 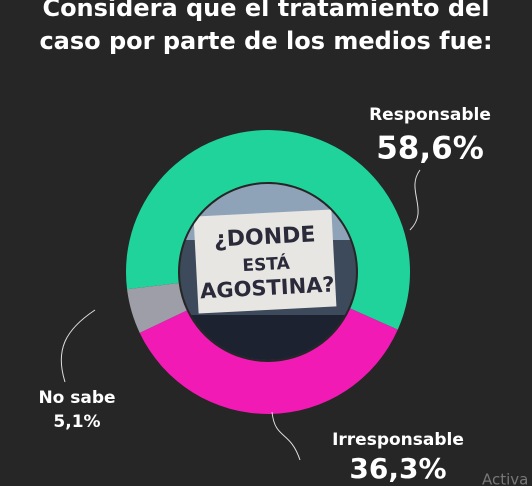 What do you see at coordinates (76, 398) in the screenshot?
I see `category-label: No sabe` at bounding box center [76, 398].